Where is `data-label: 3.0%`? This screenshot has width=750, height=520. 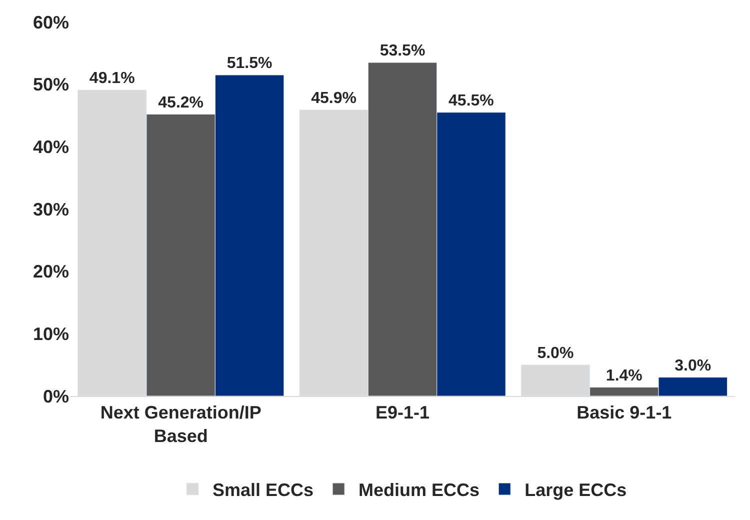
data-label: 3.0% is located at coordinates (693, 365).